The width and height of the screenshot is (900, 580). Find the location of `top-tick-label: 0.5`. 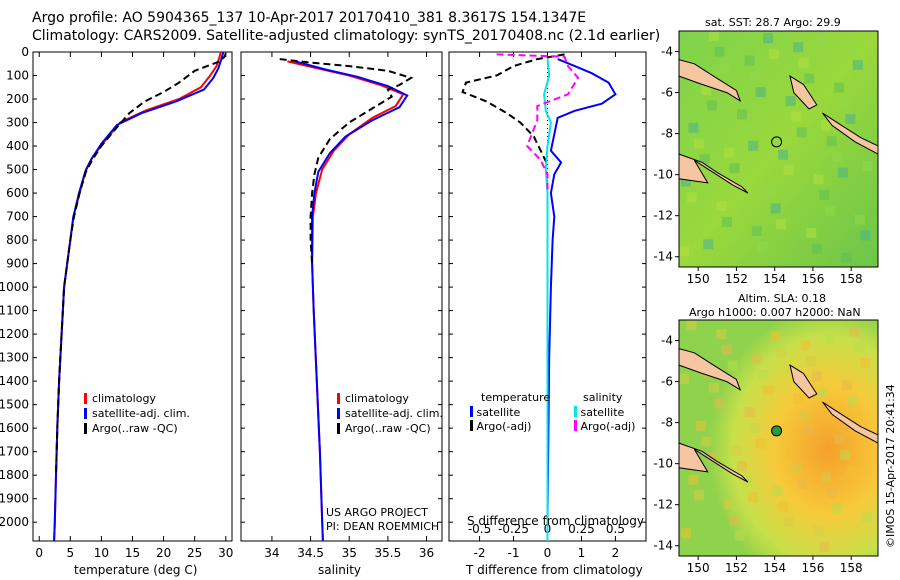

top-tick-label: 0.5 is located at coordinates (615, 529).